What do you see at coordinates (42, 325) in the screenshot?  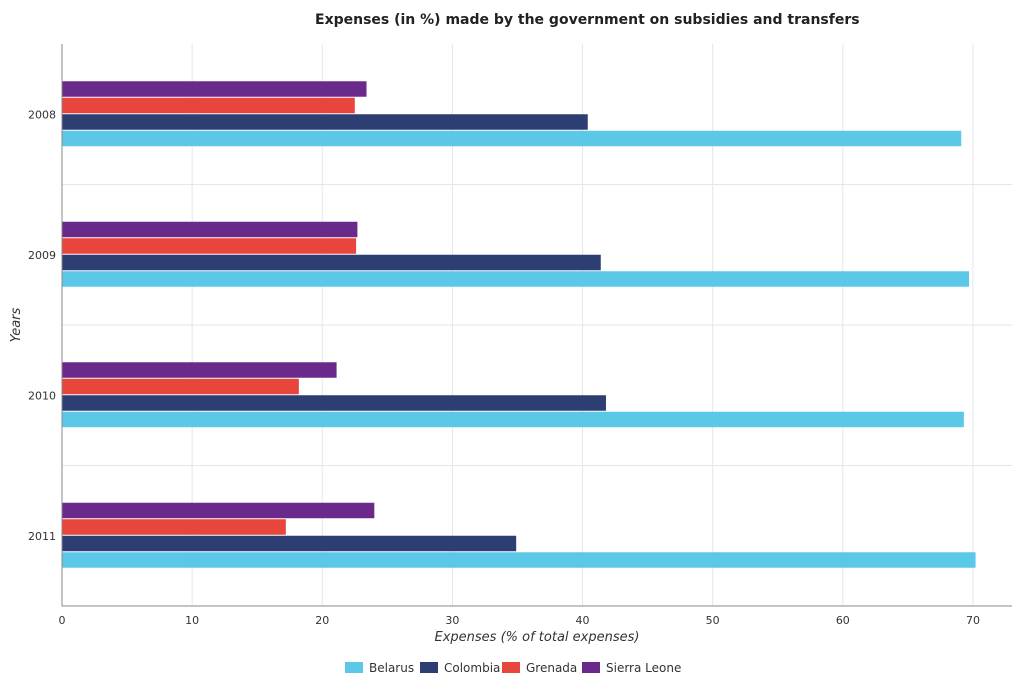 I see `y-ticks: 2008 2009 2010 2011` at bounding box center [42, 325].